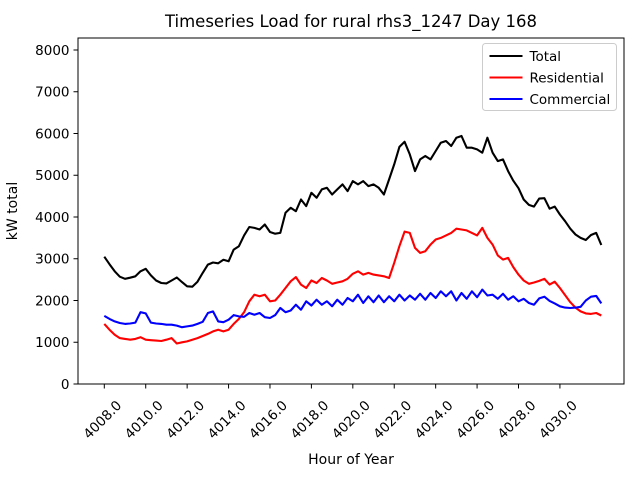  What do you see at coordinates (52, 134) in the screenshot?
I see `y-tick-label: 6000` at bounding box center [52, 134].